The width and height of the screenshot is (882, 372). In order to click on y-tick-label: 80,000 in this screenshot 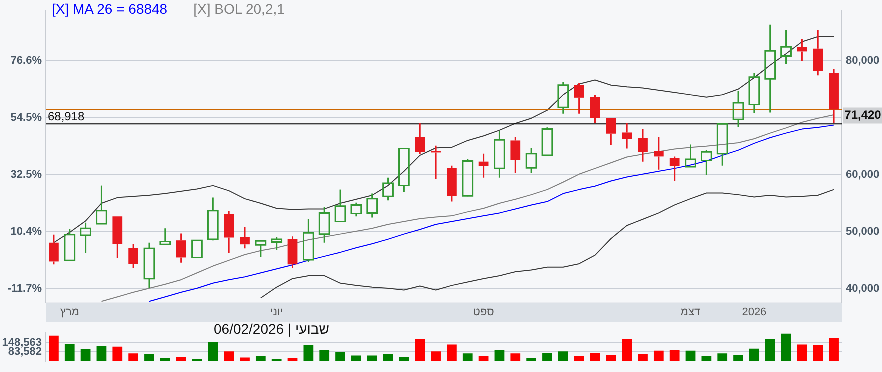, I will do `click(863, 60)`.